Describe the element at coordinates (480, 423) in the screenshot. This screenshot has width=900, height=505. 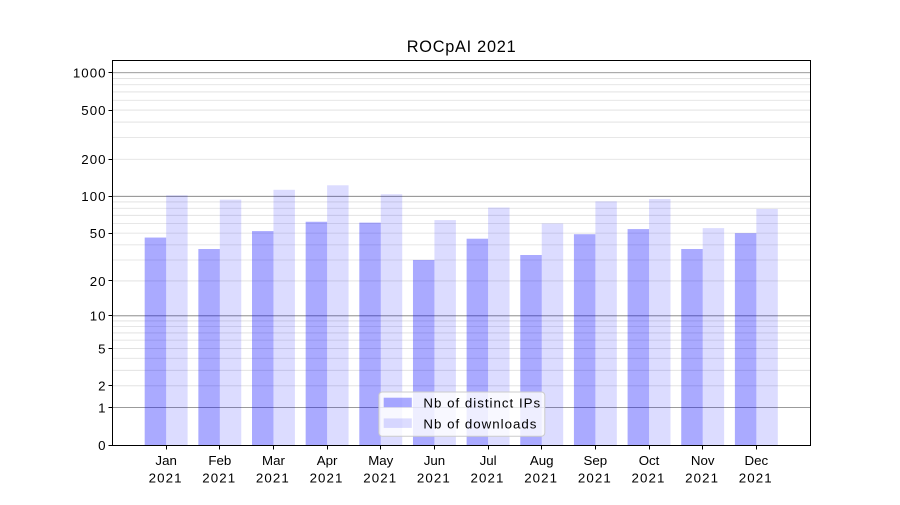
I see `svg-text: Nb of downloads` at that location.